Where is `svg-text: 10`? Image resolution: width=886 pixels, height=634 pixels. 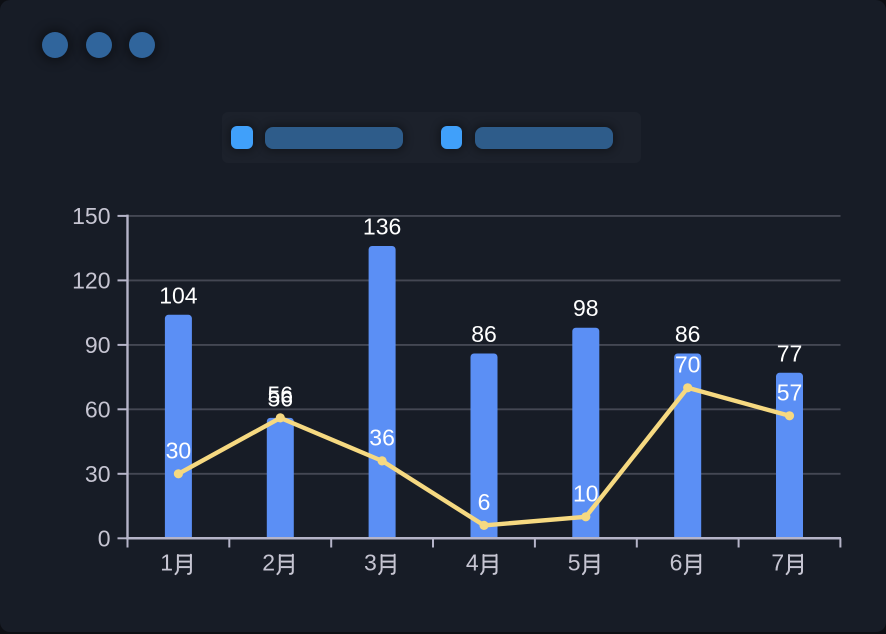 svg-text: 10 is located at coordinates (586, 493).